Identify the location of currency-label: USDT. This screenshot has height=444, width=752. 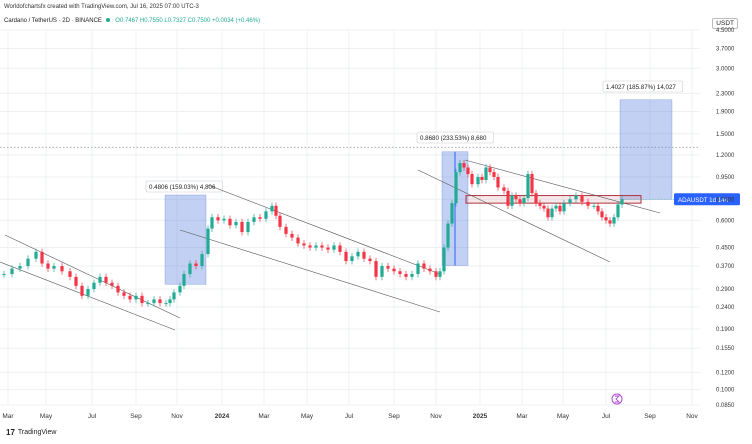
(725, 23).